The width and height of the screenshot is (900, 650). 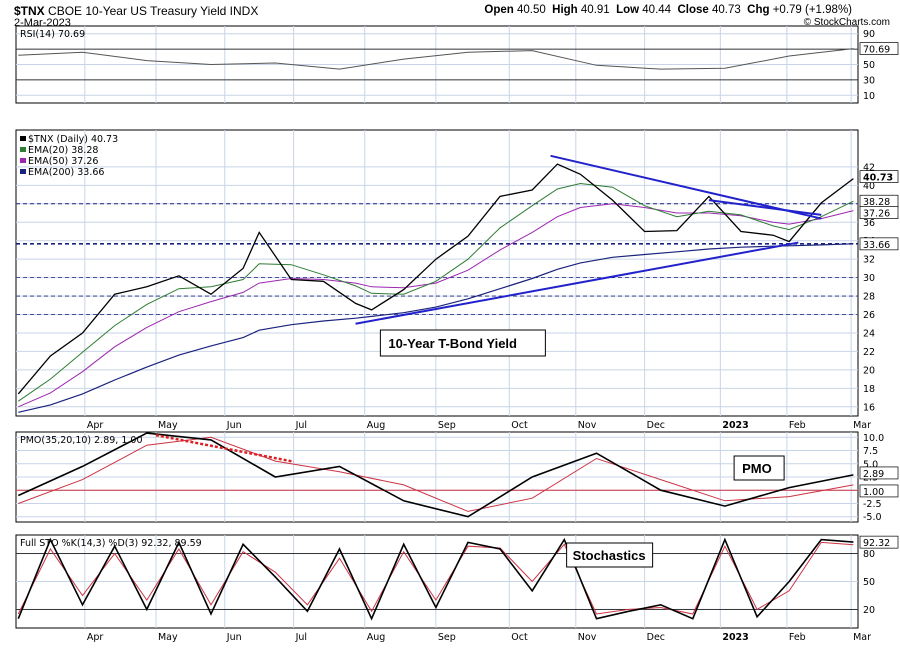 I want to click on price-ytick-label: 24, so click(x=869, y=333).